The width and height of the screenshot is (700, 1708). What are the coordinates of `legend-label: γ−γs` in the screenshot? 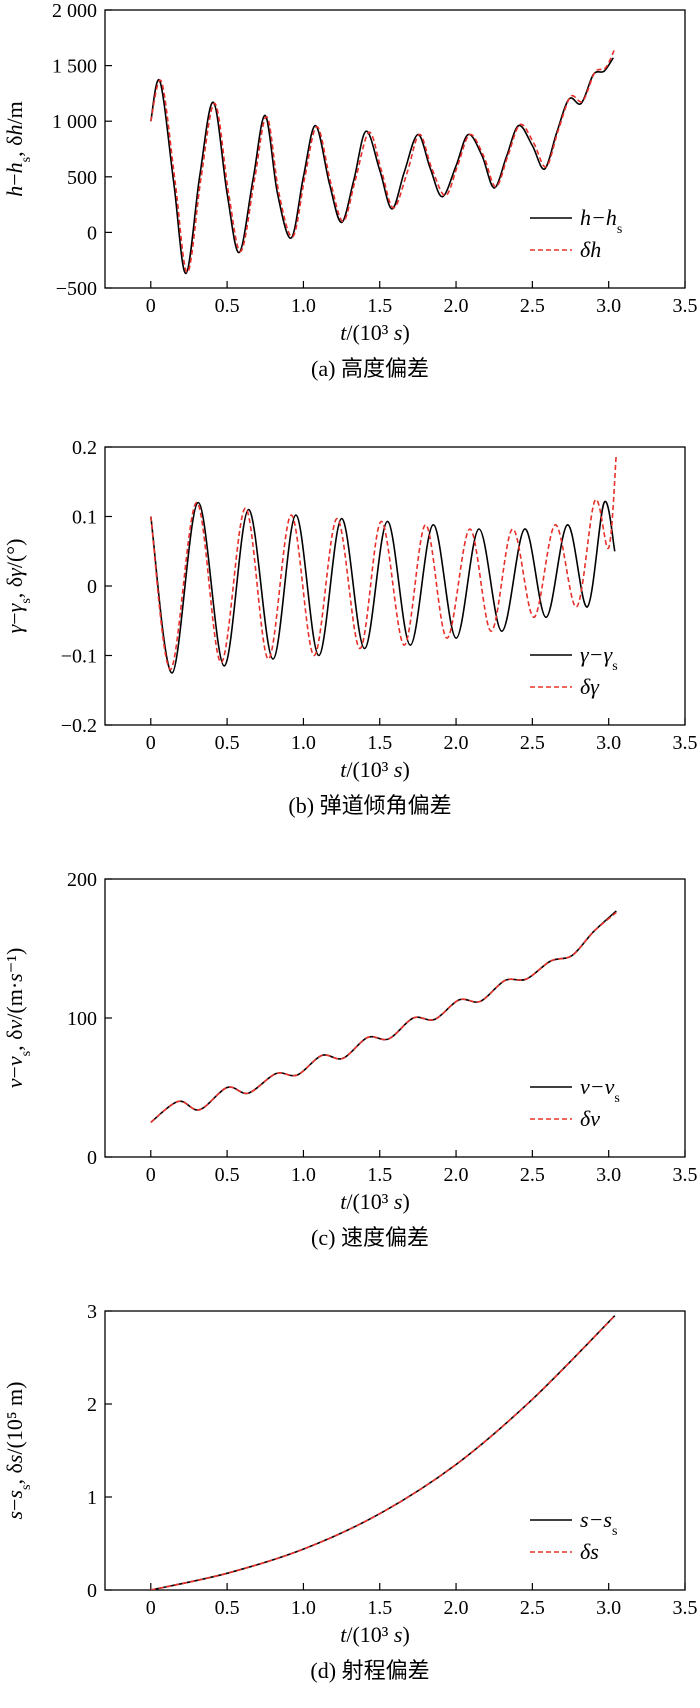 It's located at (599, 658).